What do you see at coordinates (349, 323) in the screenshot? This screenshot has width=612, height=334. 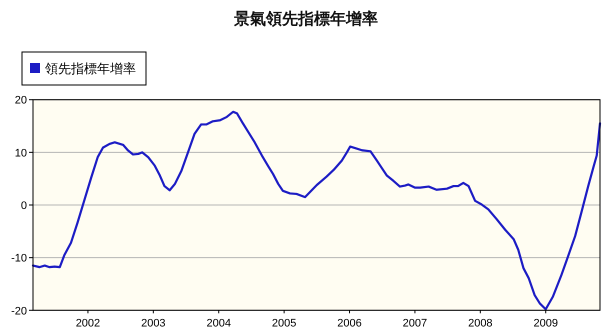 I see `x-tick-label: 2006` at bounding box center [349, 323].